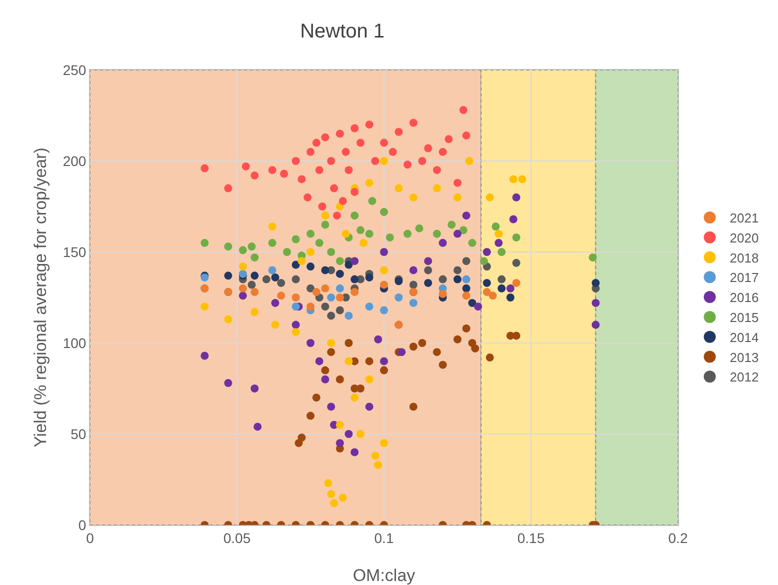 The width and height of the screenshot is (778, 585). I want to click on legend-label: 2015, so click(744, 318).